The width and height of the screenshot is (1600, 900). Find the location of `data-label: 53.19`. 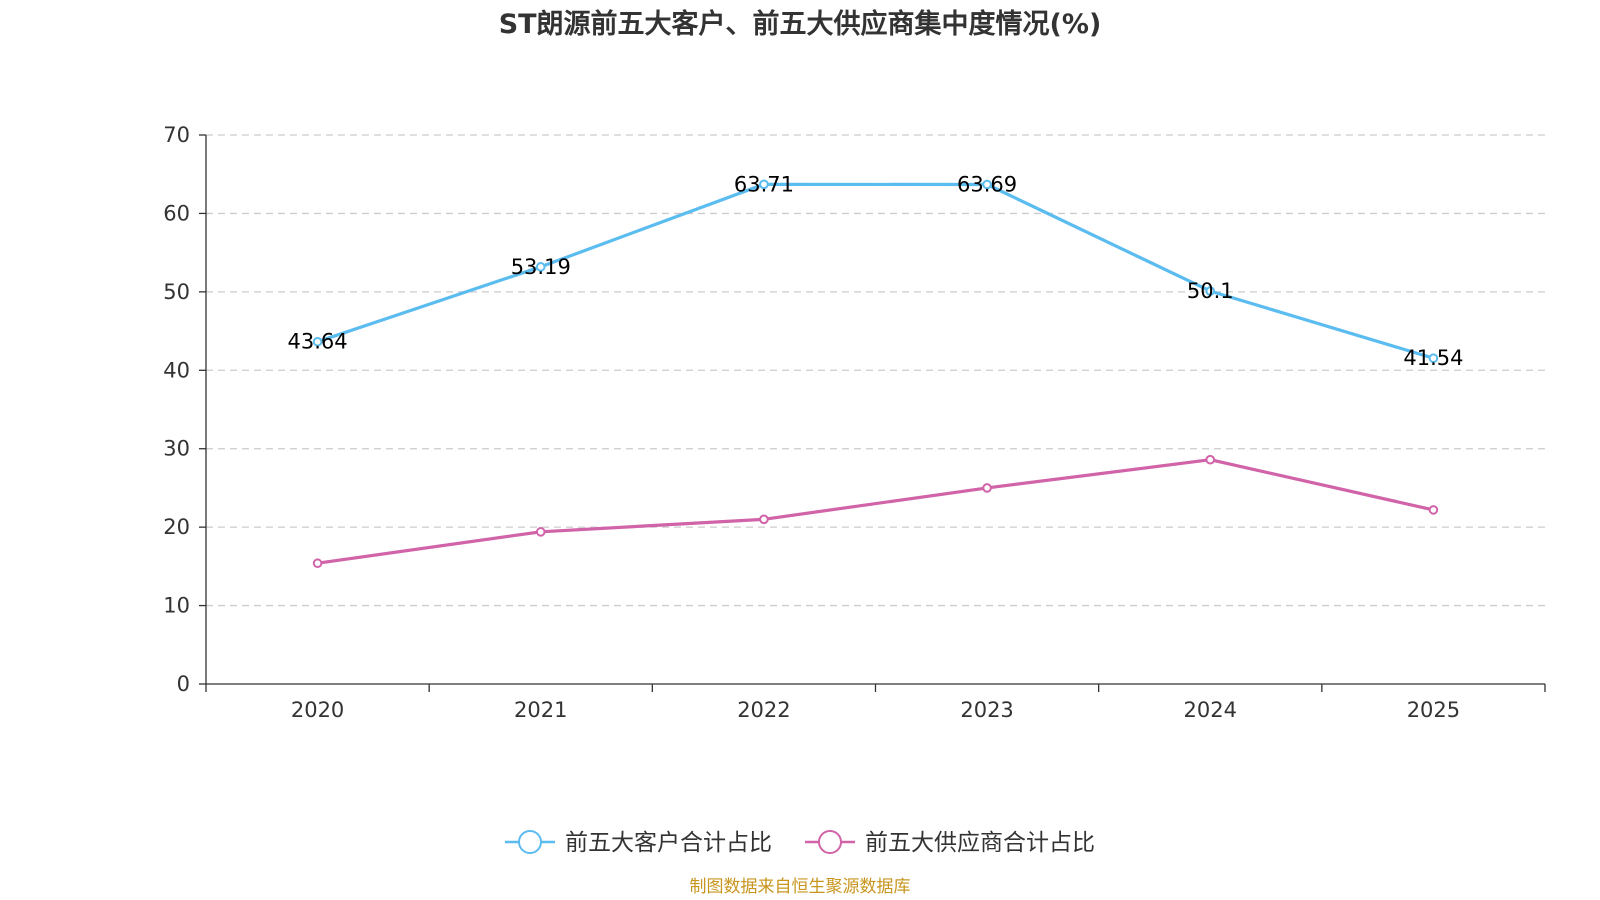

data-label: 53.19 is located at coordinates (541, 267).